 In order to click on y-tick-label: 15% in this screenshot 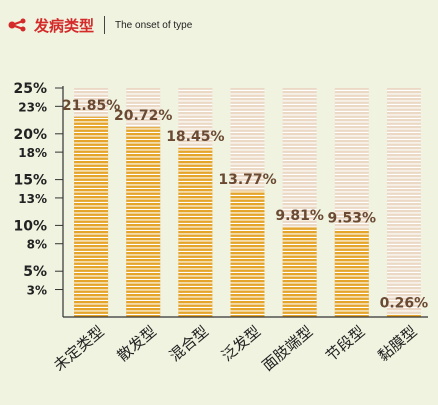, I will do `click(30, 181)`.